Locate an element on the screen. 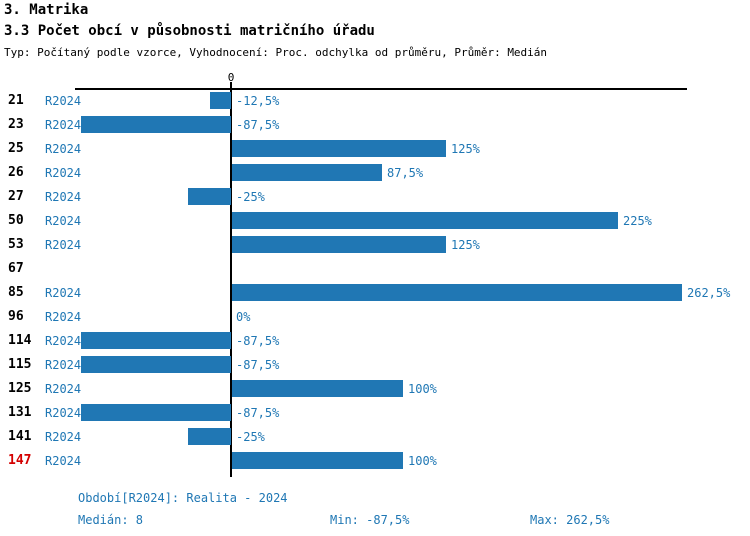 The image size is (750, 536). row-id-label: 67 is located at coordinates (16, 268).